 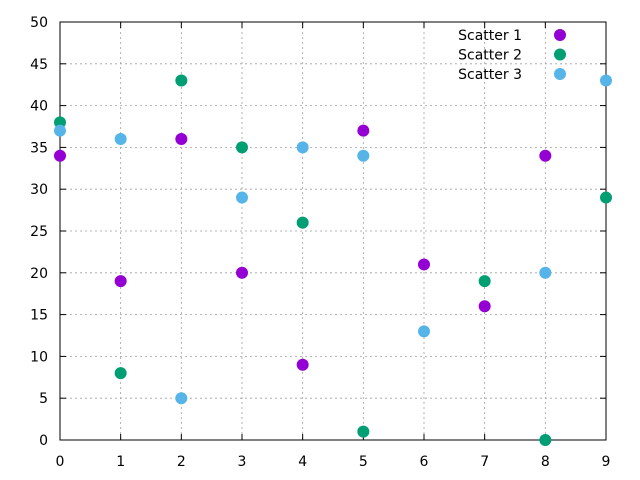 What do you see at coordinates (39, 65) in the screenshot?
I see `y-tick-label: 45` at bounding box center [39, 65].